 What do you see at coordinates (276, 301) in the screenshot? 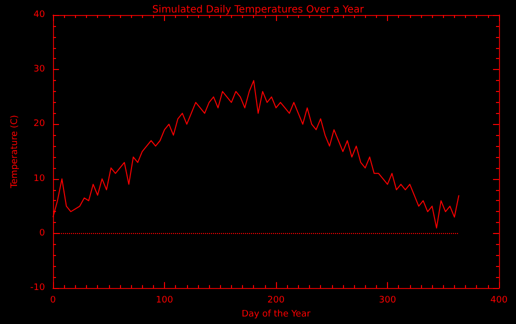
I see `x-tick-label: 200` at bounding box center [276, 301].